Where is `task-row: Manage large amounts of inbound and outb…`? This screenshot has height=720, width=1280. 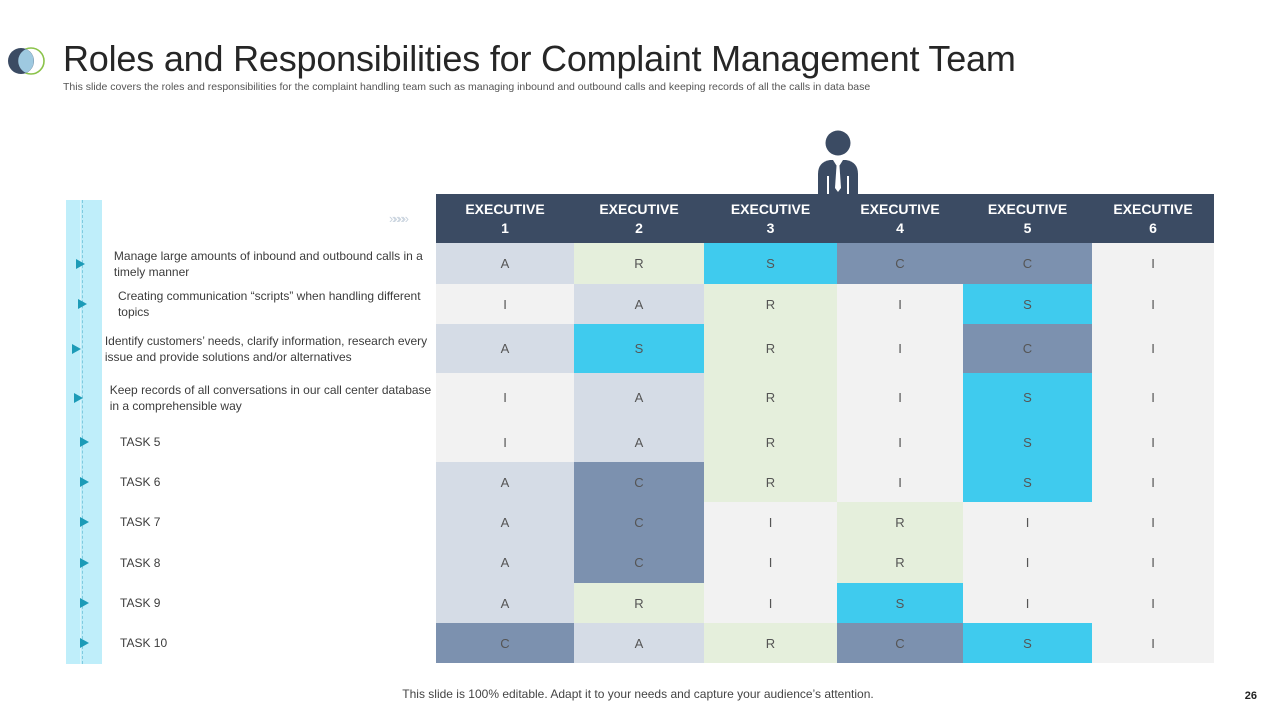 task-row: Manage large amounts of inbound and outb… is located at coordinates (251, 263).